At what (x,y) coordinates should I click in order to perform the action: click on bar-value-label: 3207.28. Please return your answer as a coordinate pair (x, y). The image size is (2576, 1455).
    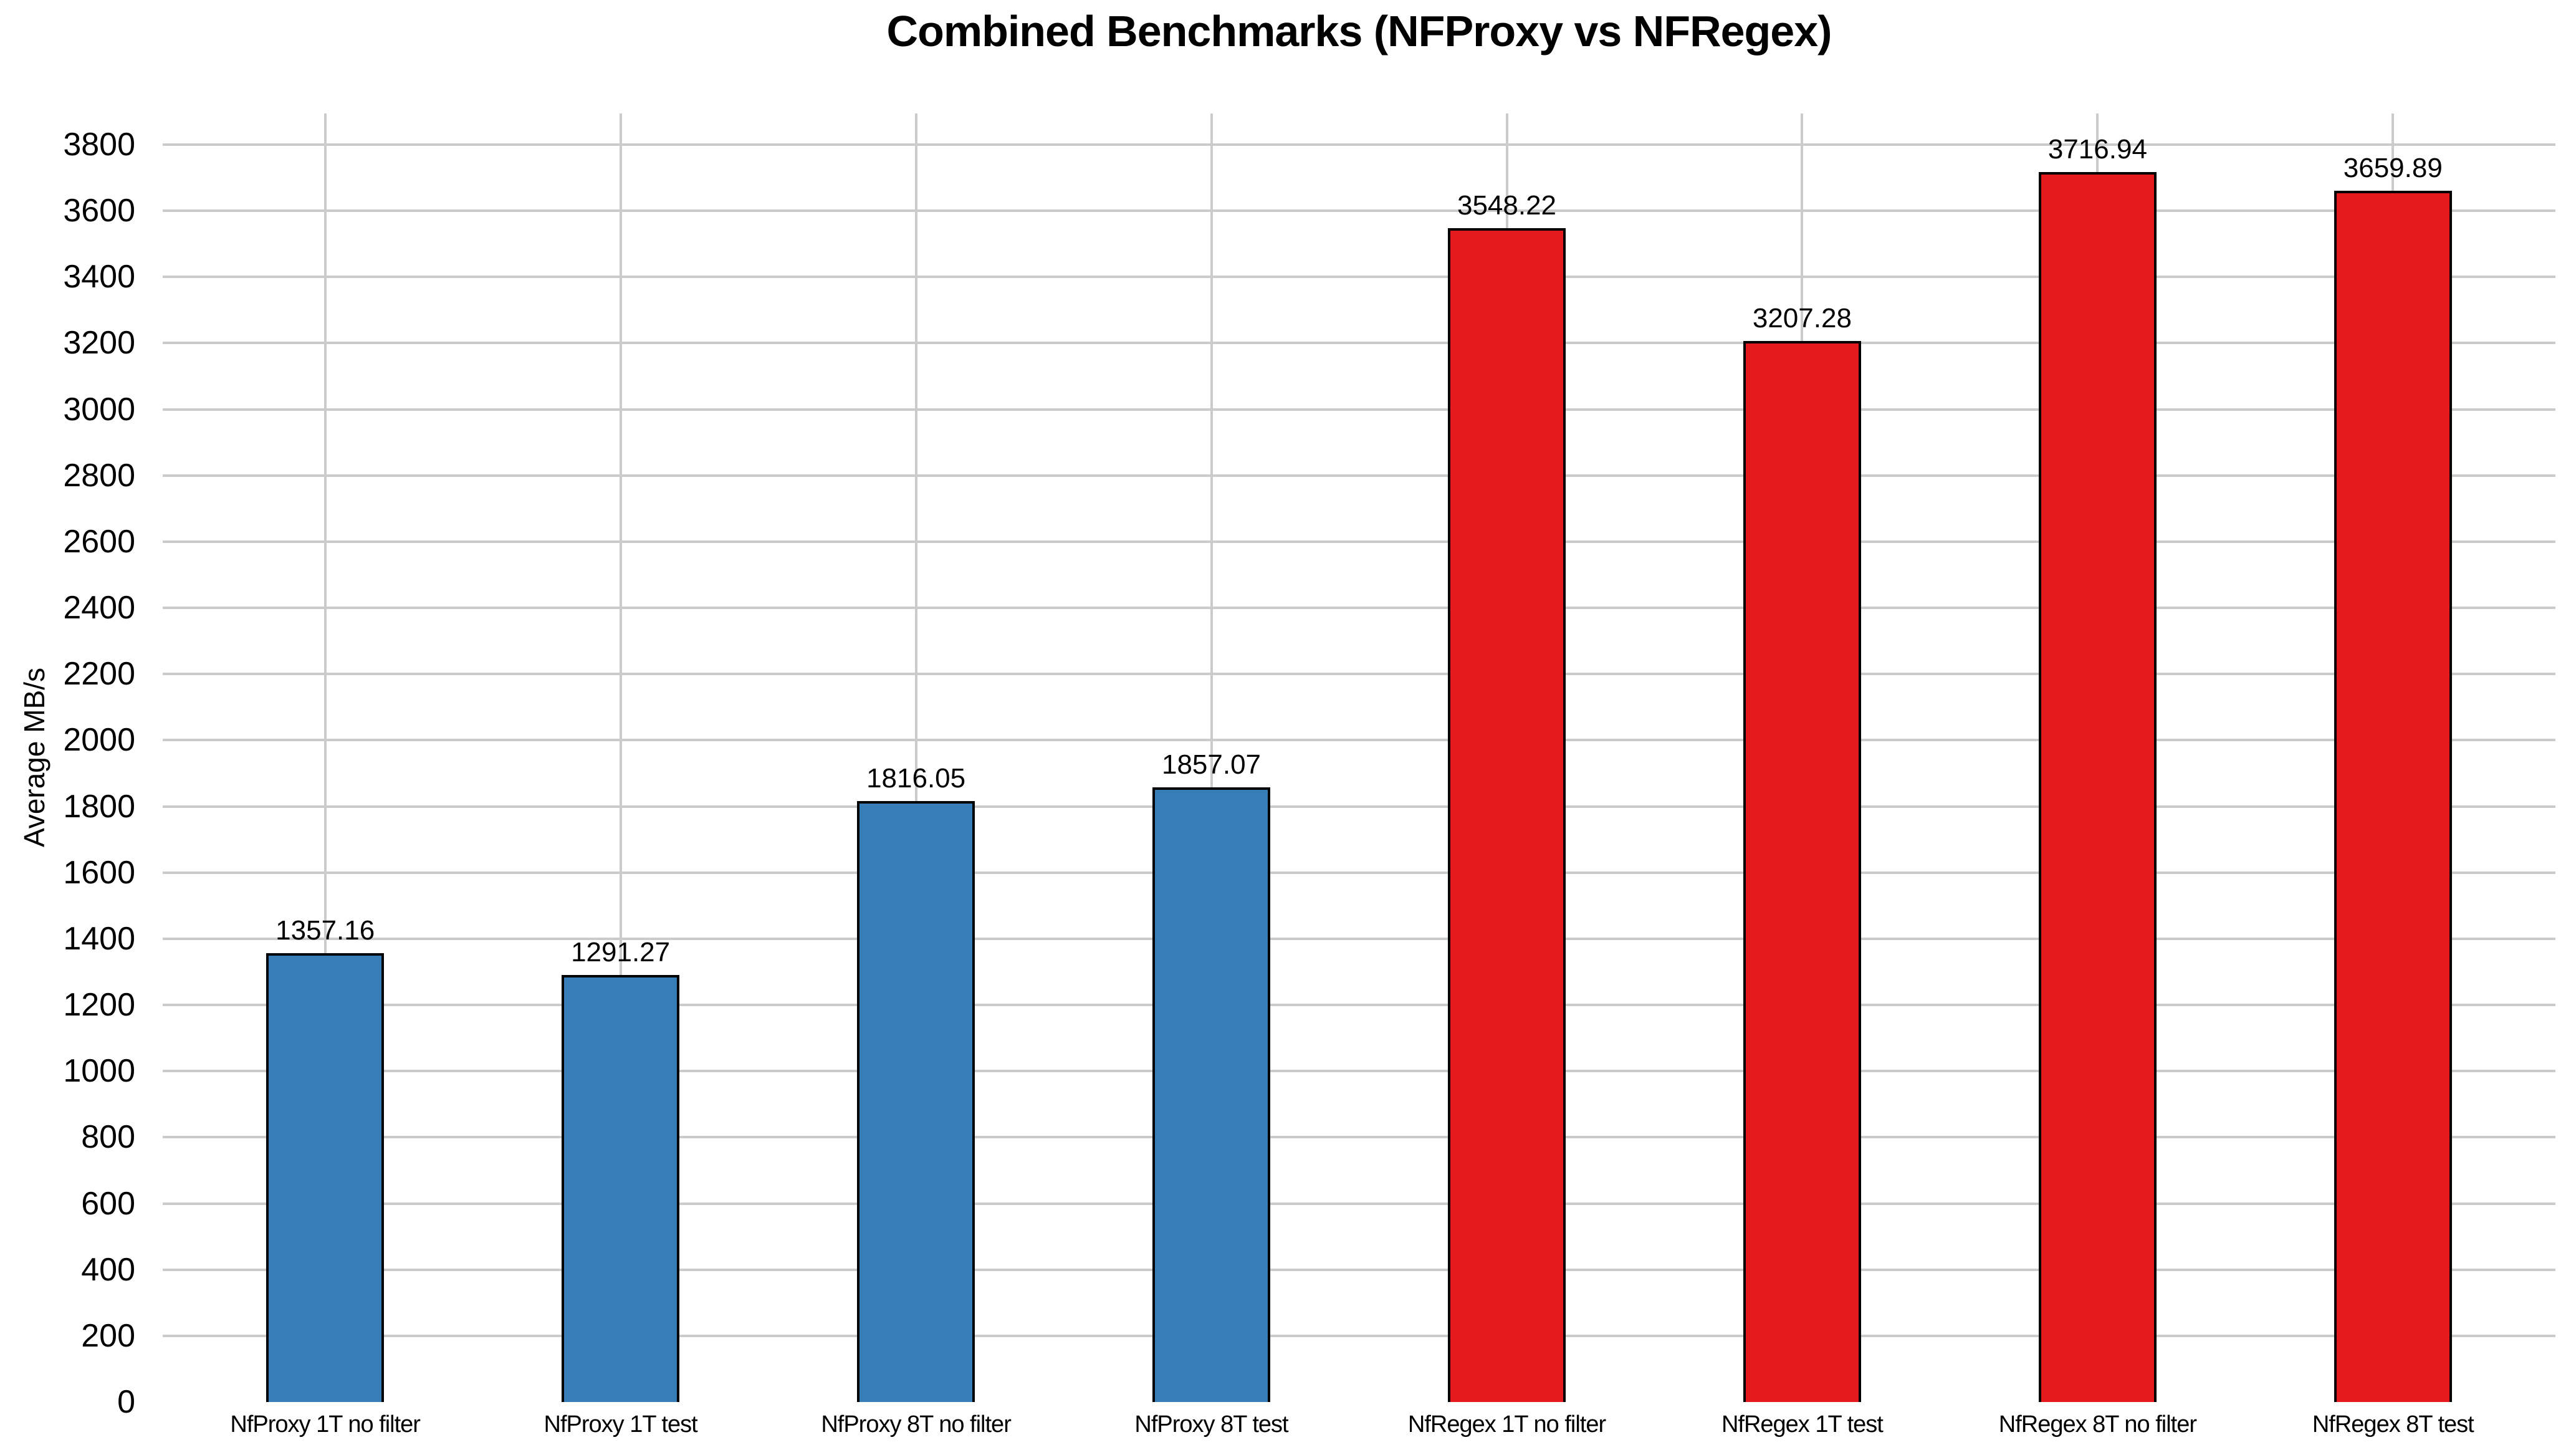
    Looking at the image, I should click on (1802, 318).